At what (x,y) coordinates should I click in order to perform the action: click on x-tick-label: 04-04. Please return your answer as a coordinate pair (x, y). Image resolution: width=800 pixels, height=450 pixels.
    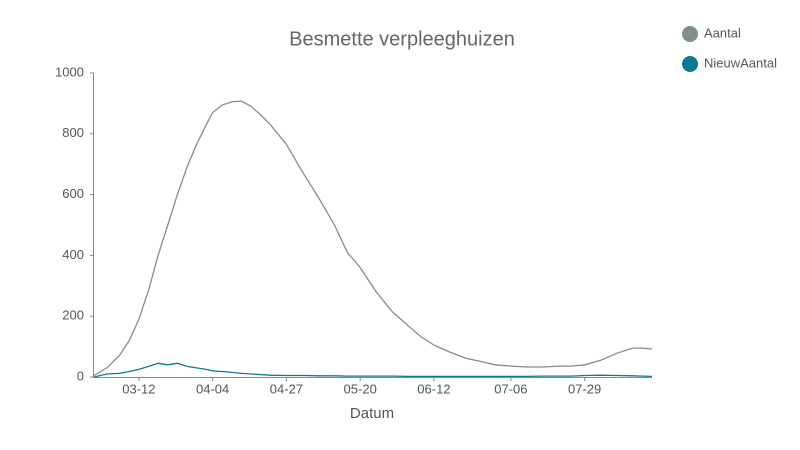
    Looking at the image, I should click on (212, 388).